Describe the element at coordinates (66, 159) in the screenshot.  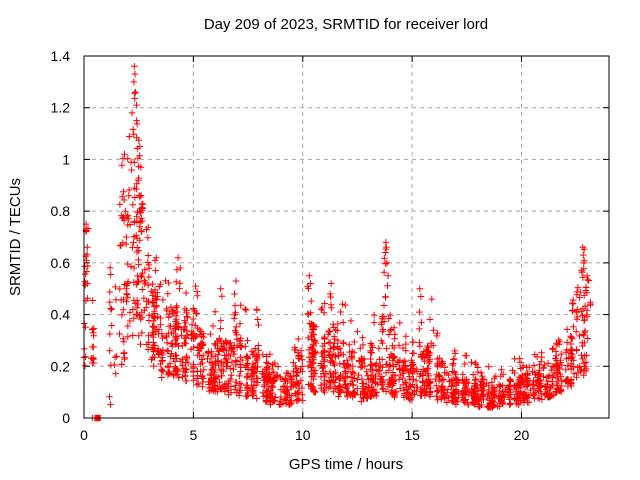
I see `y-tick-label: 1` at that location.